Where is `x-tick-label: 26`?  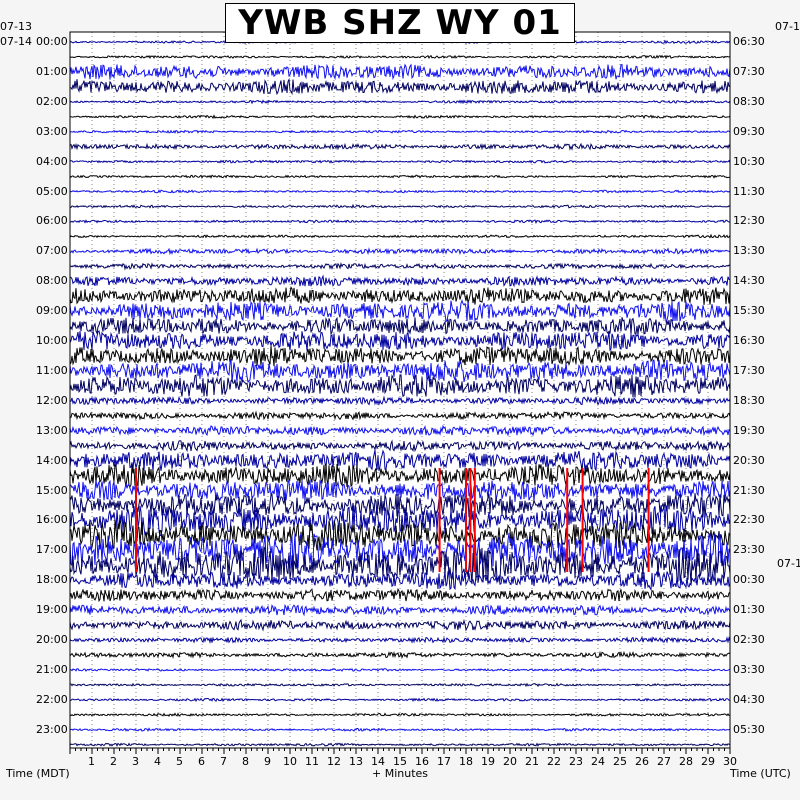 x-tick-label: 26 is located at coordinates (642, 761).